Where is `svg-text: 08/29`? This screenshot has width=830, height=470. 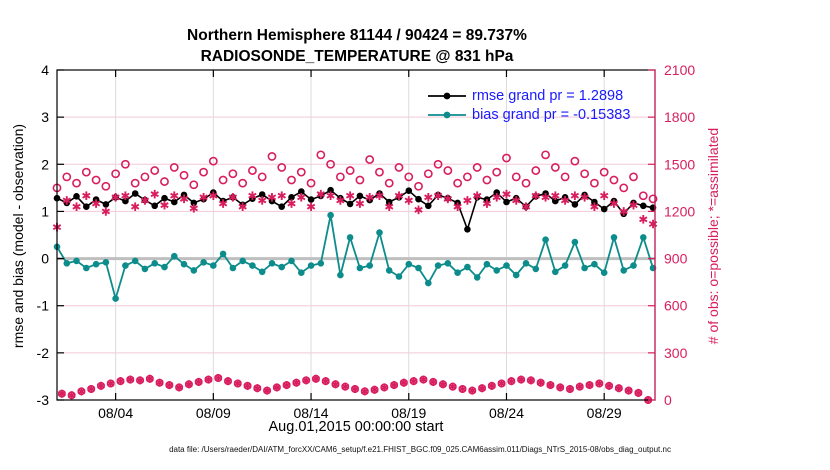 svg-text: 08/29 is located at coordinates (604, 413).